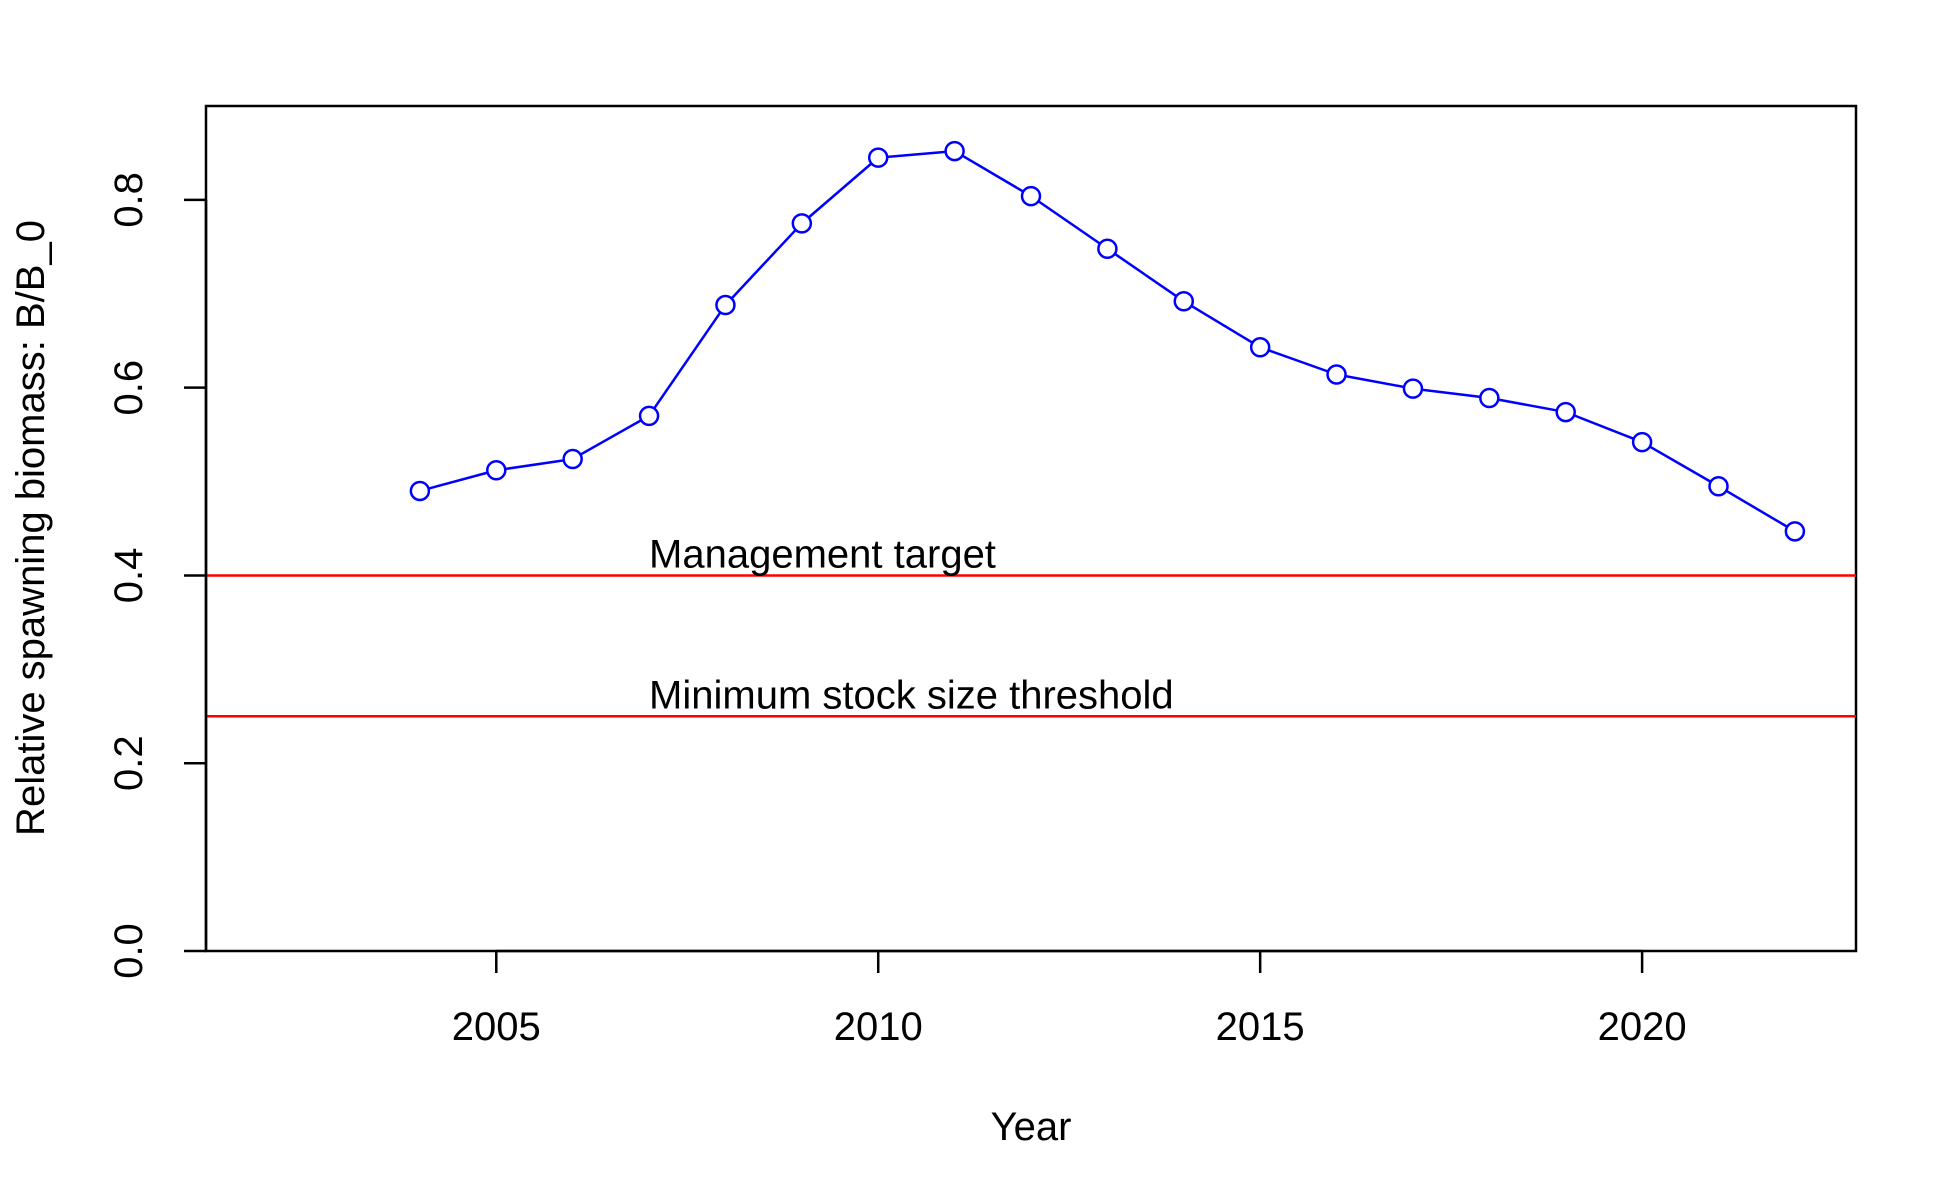 The width and height of the screenshot is (1950, 1200). I want to click on x-axis-title: Year, so click(1031, 1127).